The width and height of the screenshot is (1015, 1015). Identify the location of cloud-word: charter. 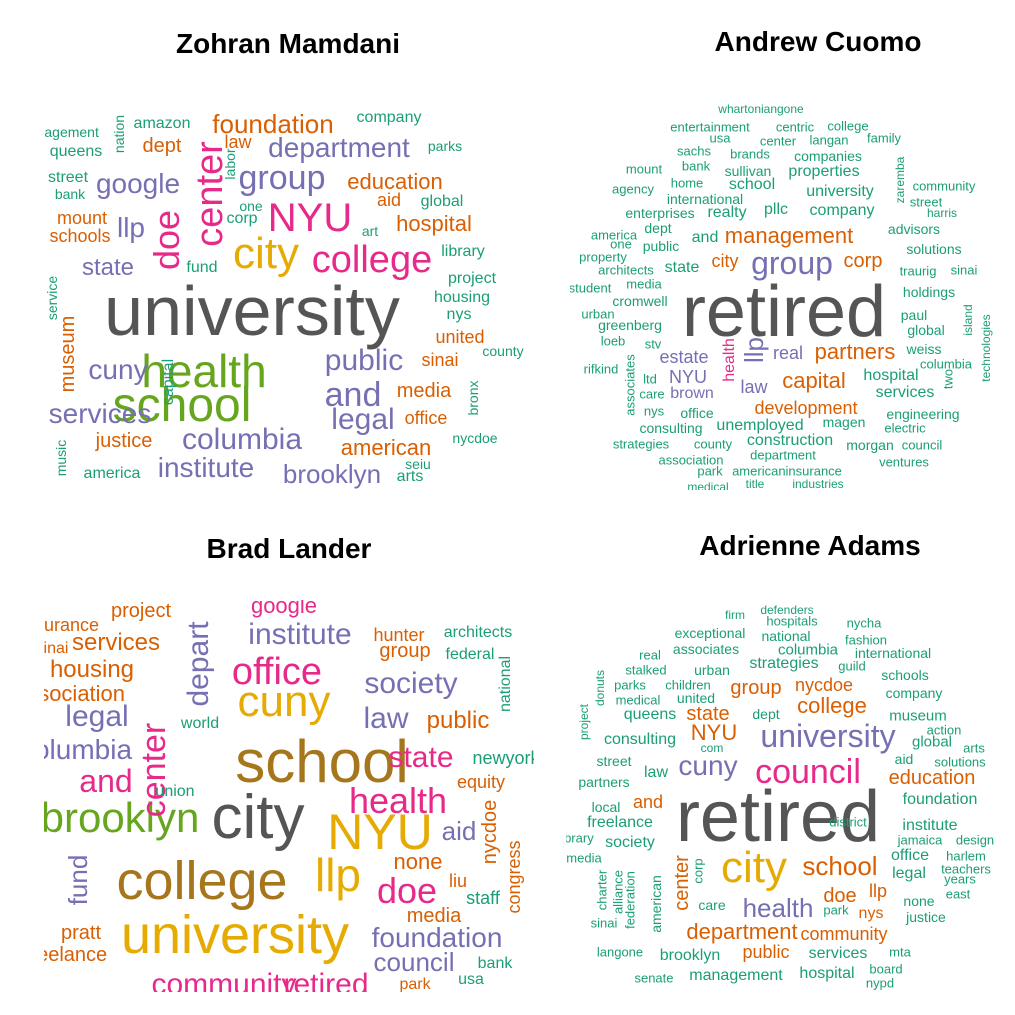
(602, 890).